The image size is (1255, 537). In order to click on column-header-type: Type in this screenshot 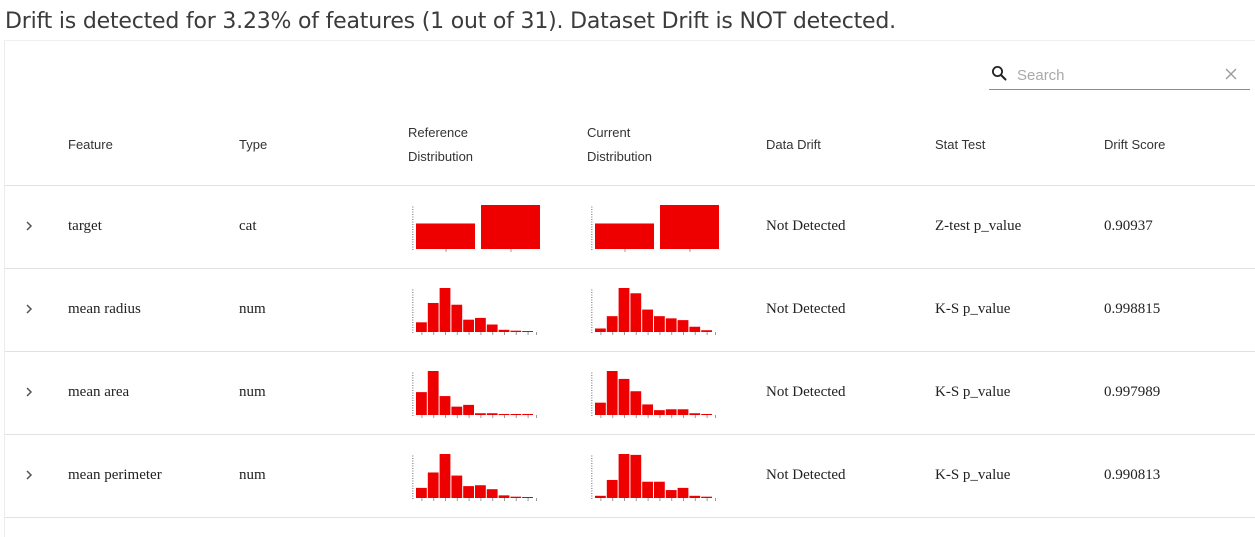, I will do `click(253, 144)`.